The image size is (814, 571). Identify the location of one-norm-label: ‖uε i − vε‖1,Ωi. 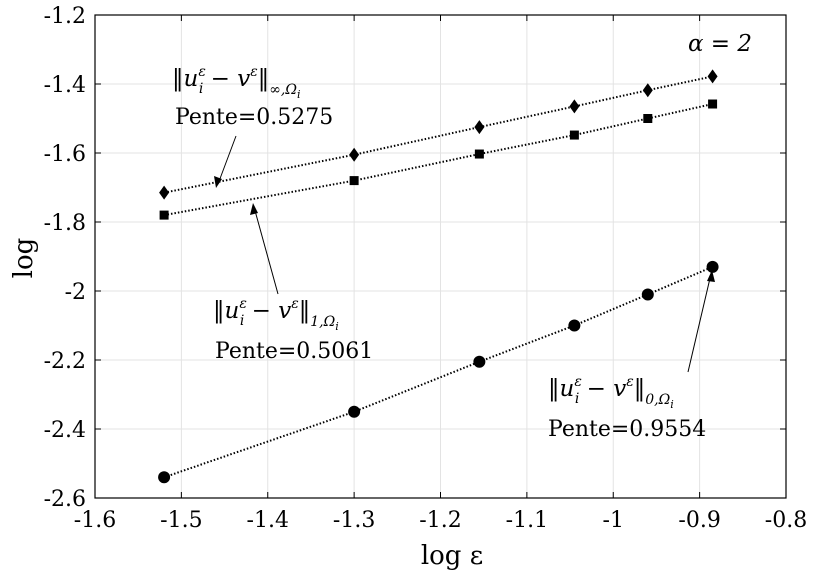
(276, 314).